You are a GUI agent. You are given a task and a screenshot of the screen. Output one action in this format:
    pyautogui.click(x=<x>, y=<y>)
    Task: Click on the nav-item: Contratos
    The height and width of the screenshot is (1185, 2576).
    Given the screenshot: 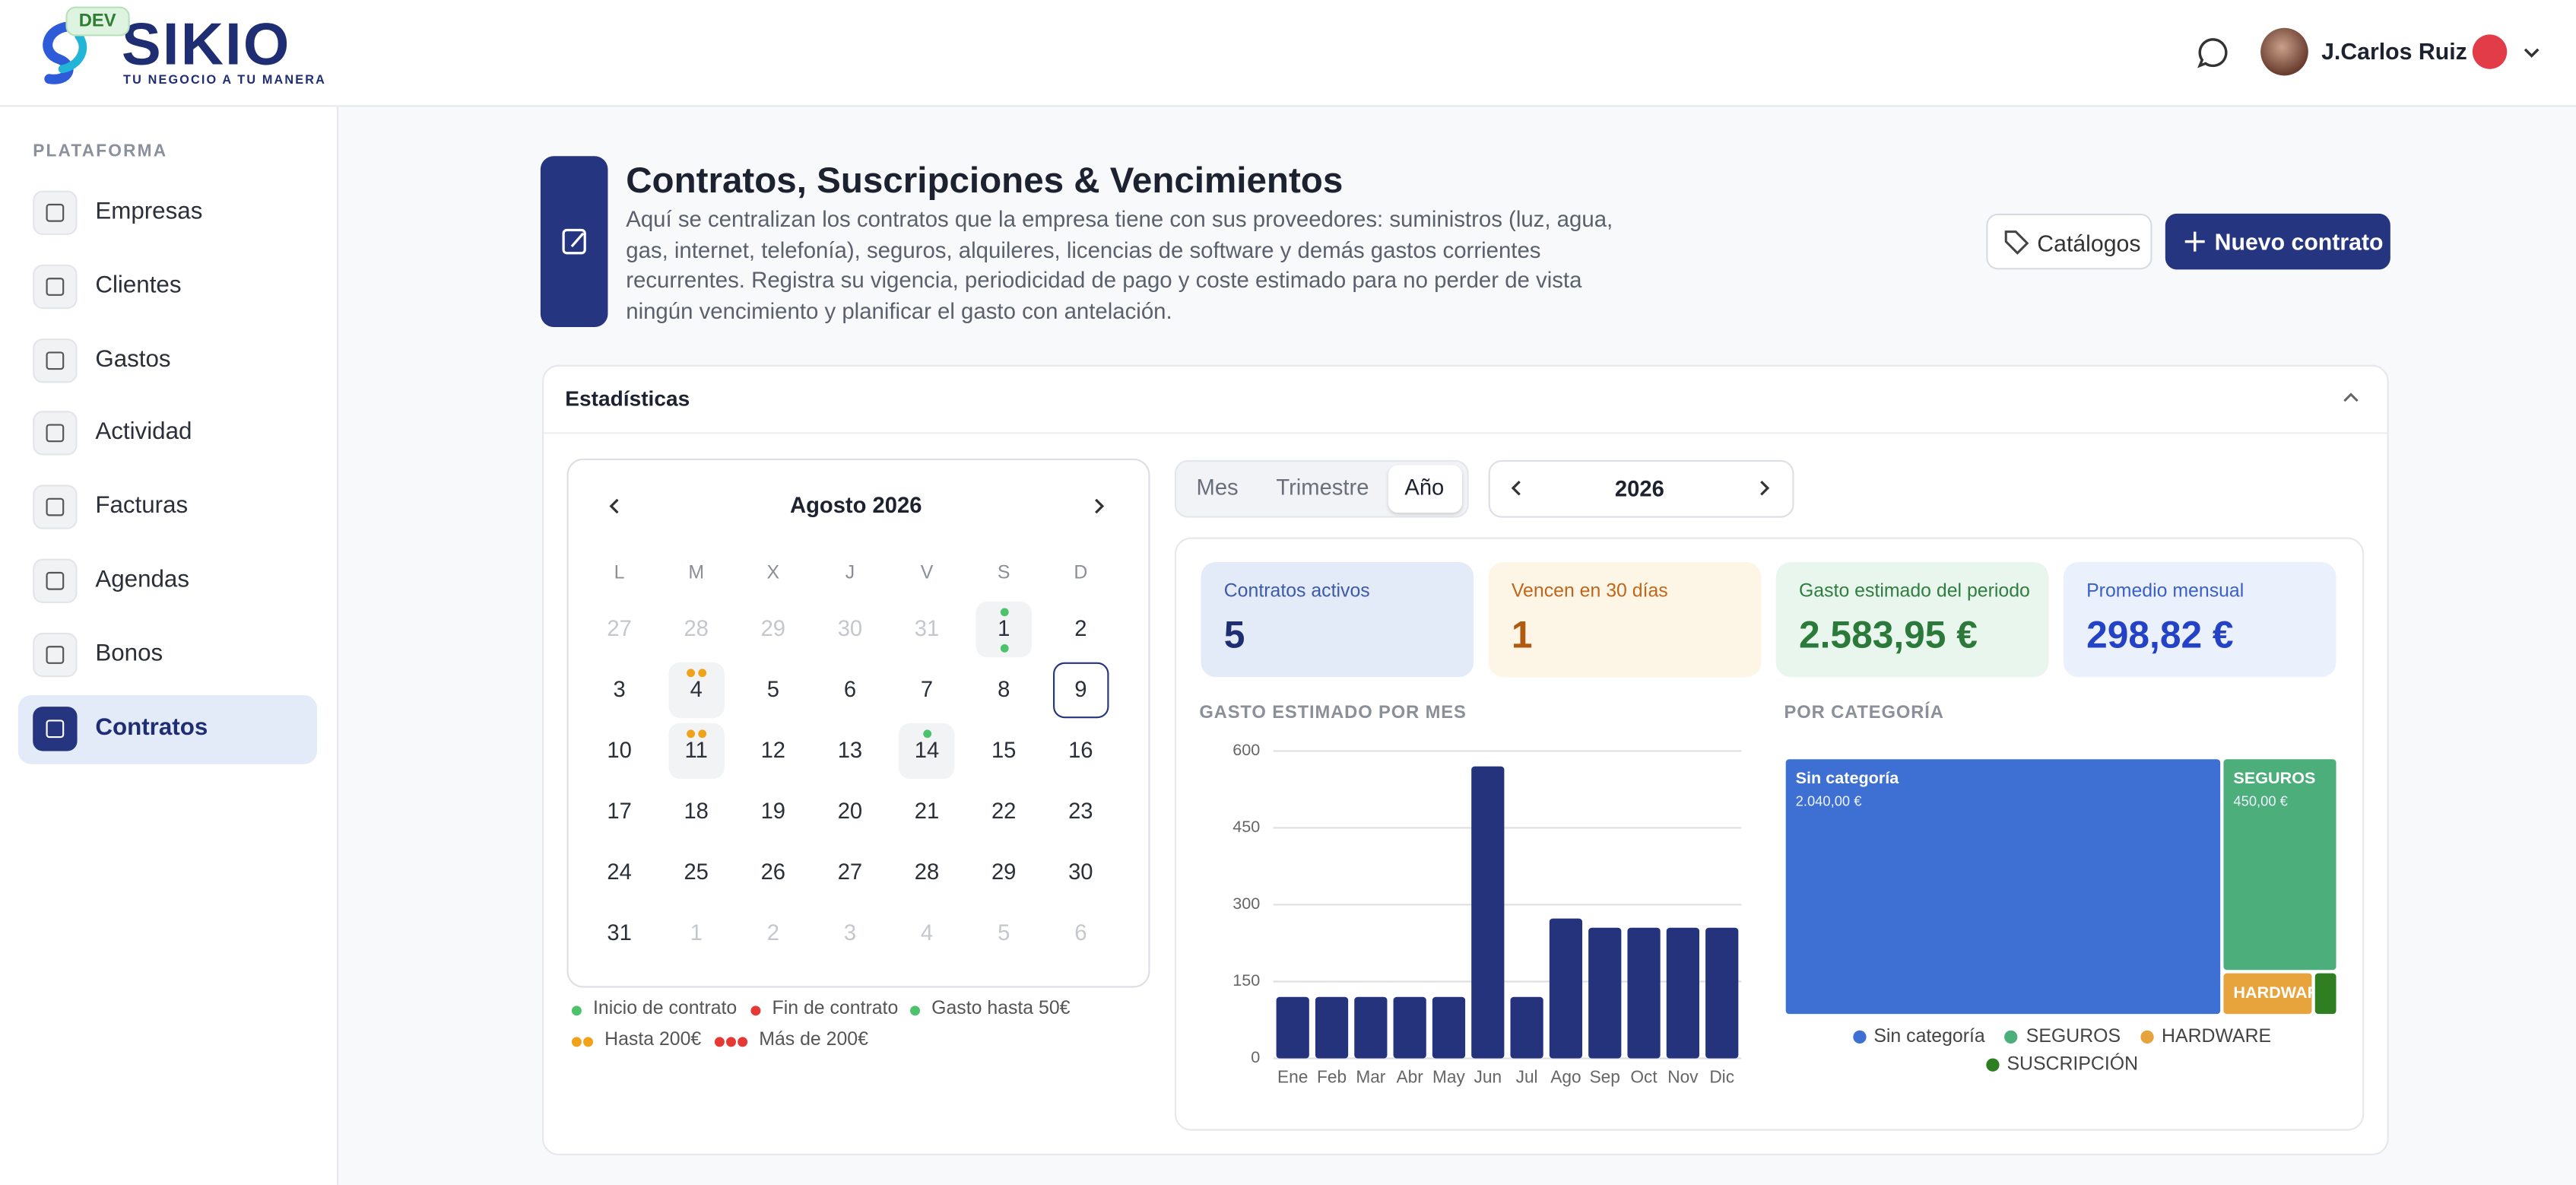 What is the action you would take?
    pyautogui.click(x=152, y=727)
    